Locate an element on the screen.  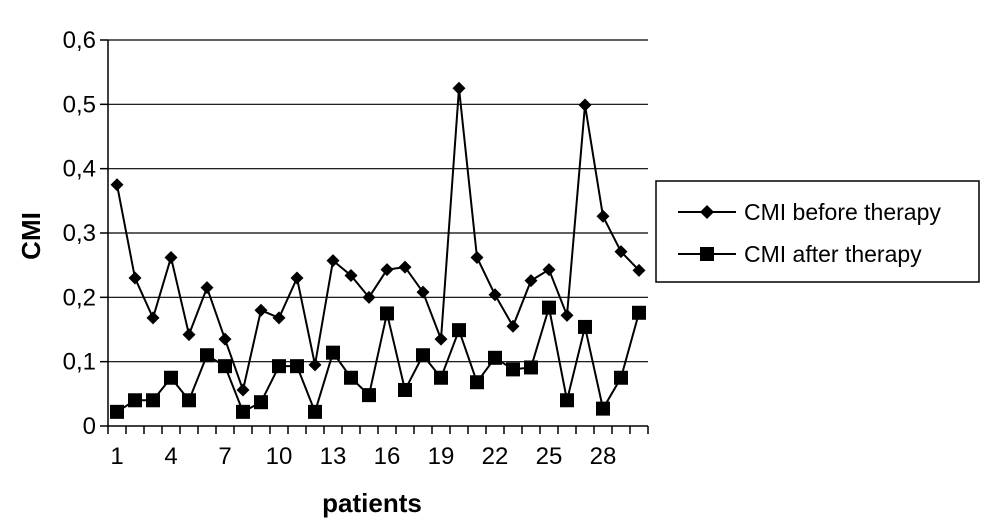
legend-box is located at coordinates (817, 231).